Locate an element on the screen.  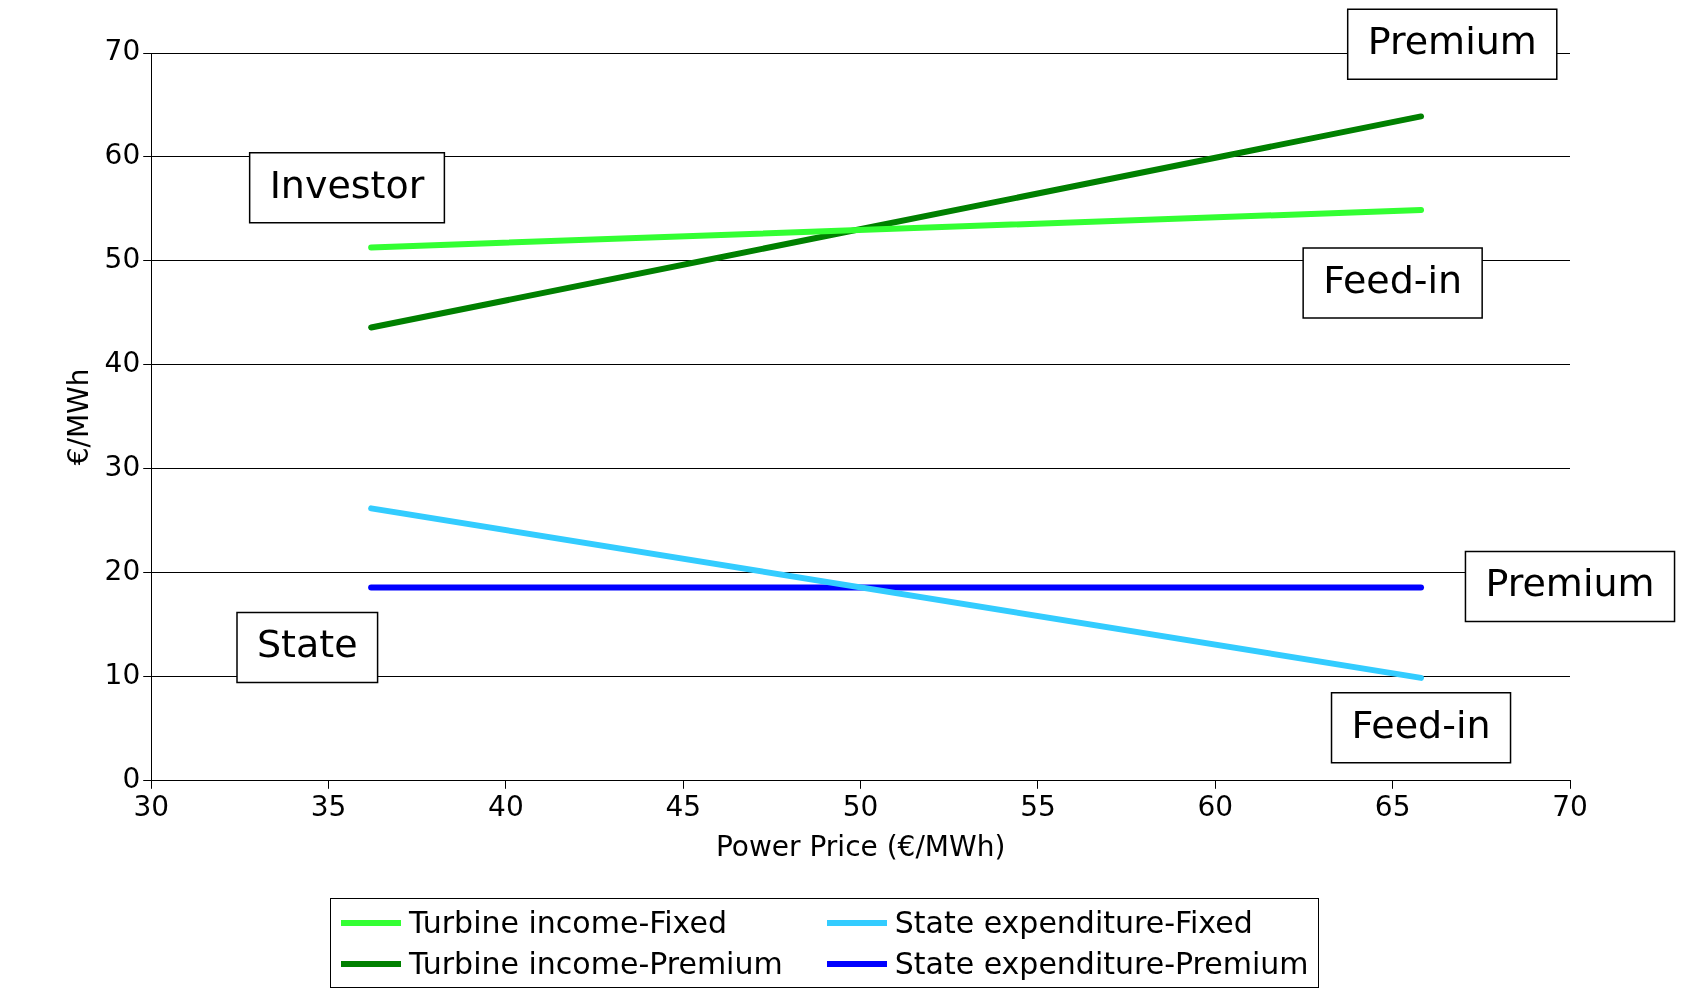
x-tick-label: 70 is located at coordinates (1570, 806).